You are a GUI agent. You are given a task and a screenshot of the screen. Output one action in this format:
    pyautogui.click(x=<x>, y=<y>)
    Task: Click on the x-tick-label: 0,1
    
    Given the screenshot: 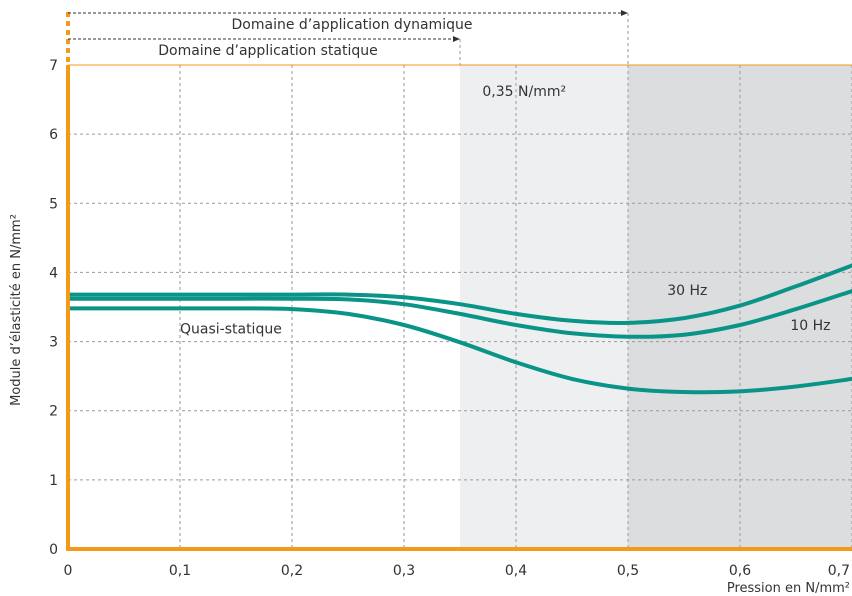 What is the action you would take?
    pyautogui.click(x=180, y=571)
    